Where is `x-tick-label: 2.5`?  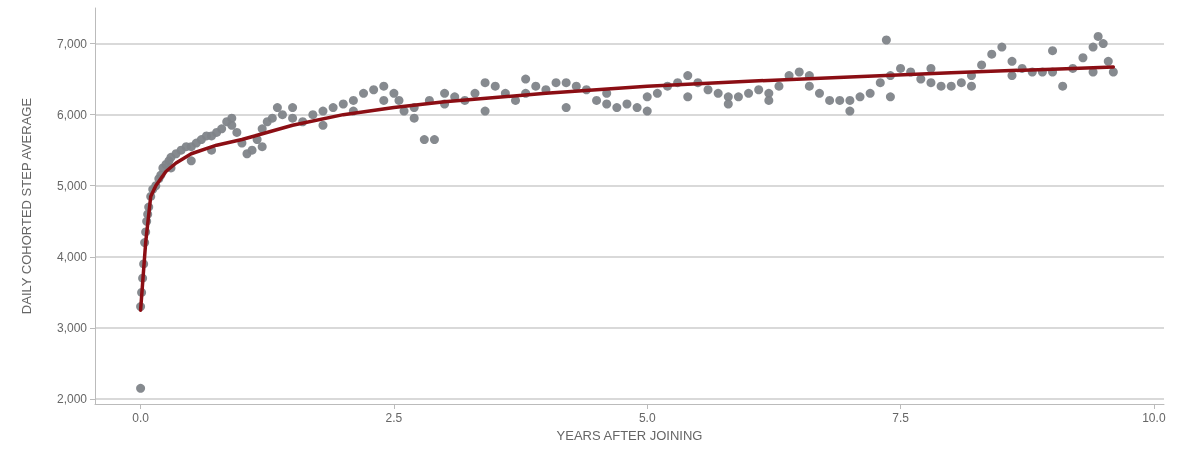 x-tick-label: 2.5 is located at coordinates (394, 418).